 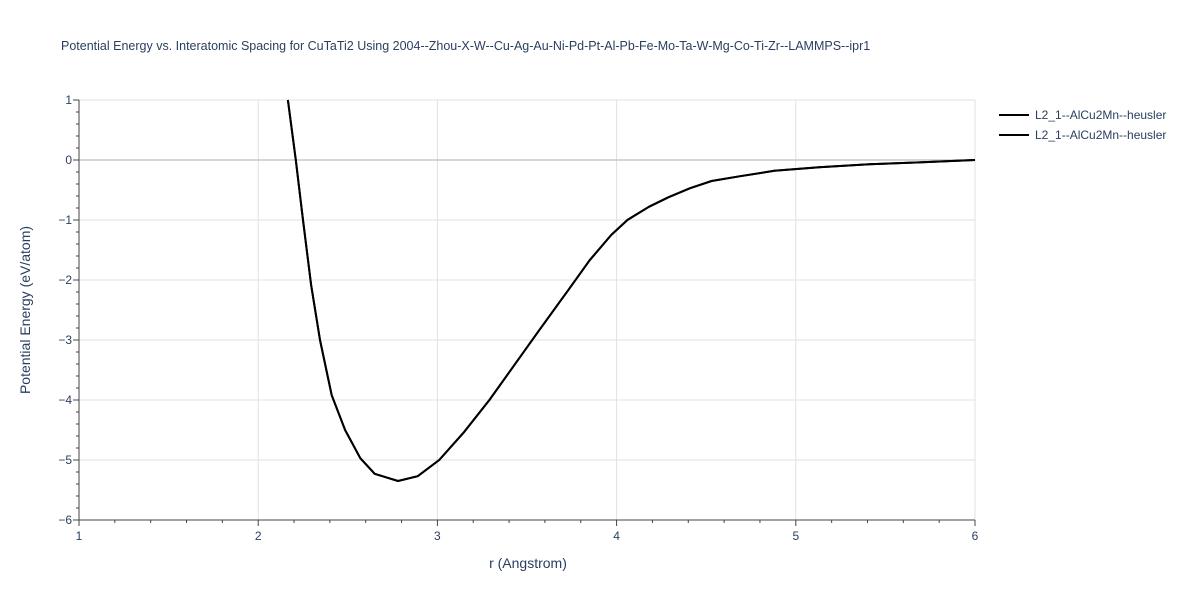 What do you see at coordinates (65, 340) in the screenshot?
I see `y-tick-label: −3` at bounding box center [65, 340].